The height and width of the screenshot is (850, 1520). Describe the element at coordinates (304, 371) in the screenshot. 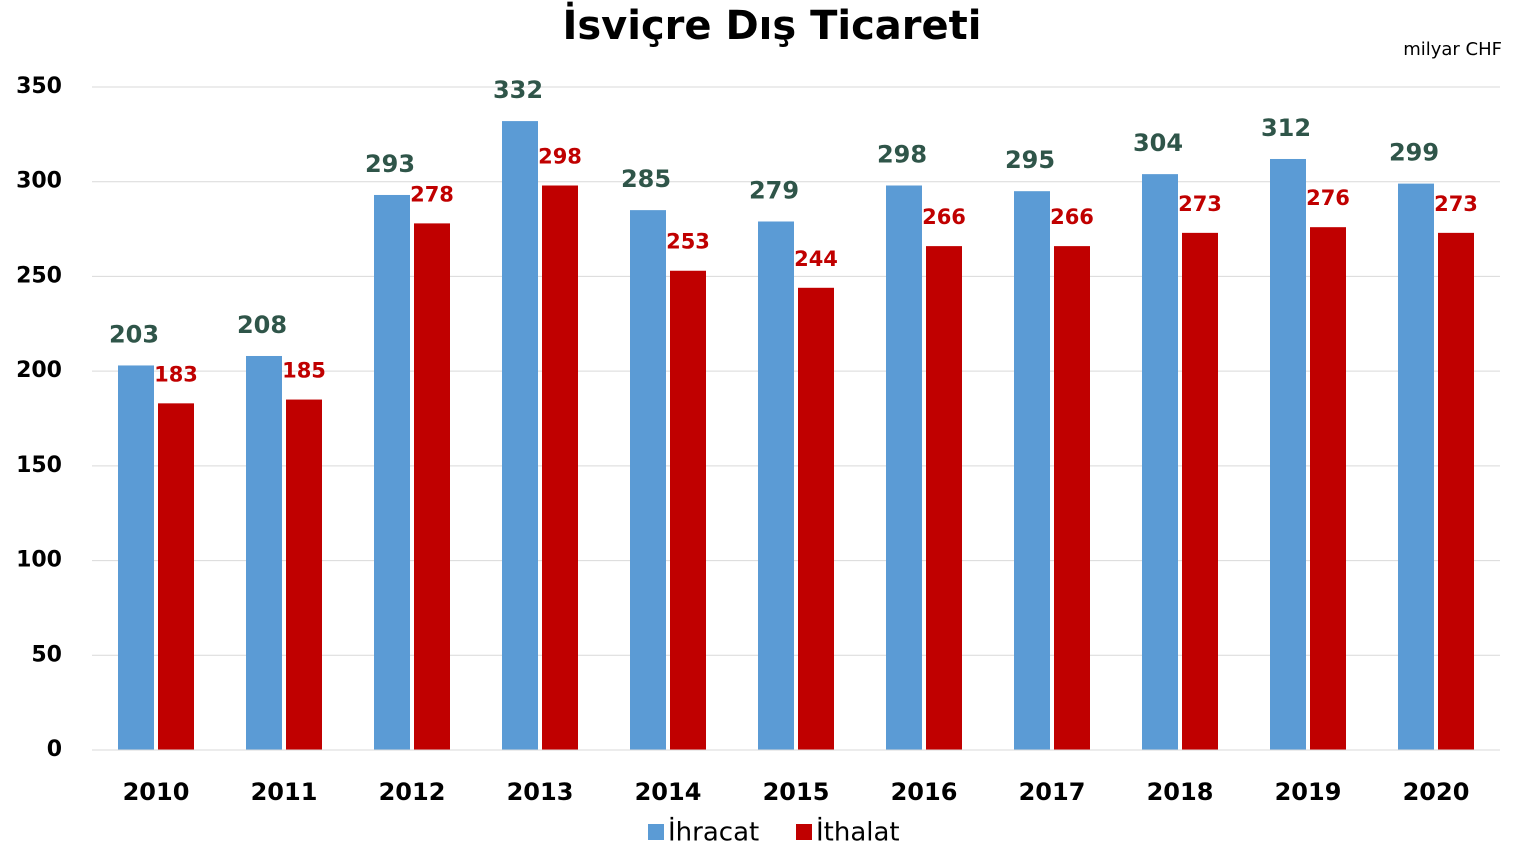

I see `value-label: 185` at that location.